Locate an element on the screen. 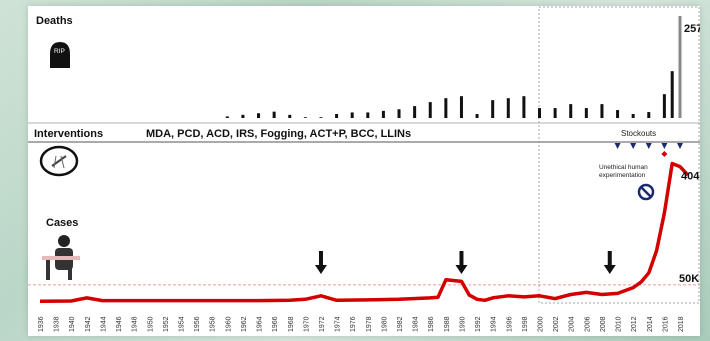 This screenshot has height=341, width=710. x-tick-label: 2008 is located at coordinates (603, 324).